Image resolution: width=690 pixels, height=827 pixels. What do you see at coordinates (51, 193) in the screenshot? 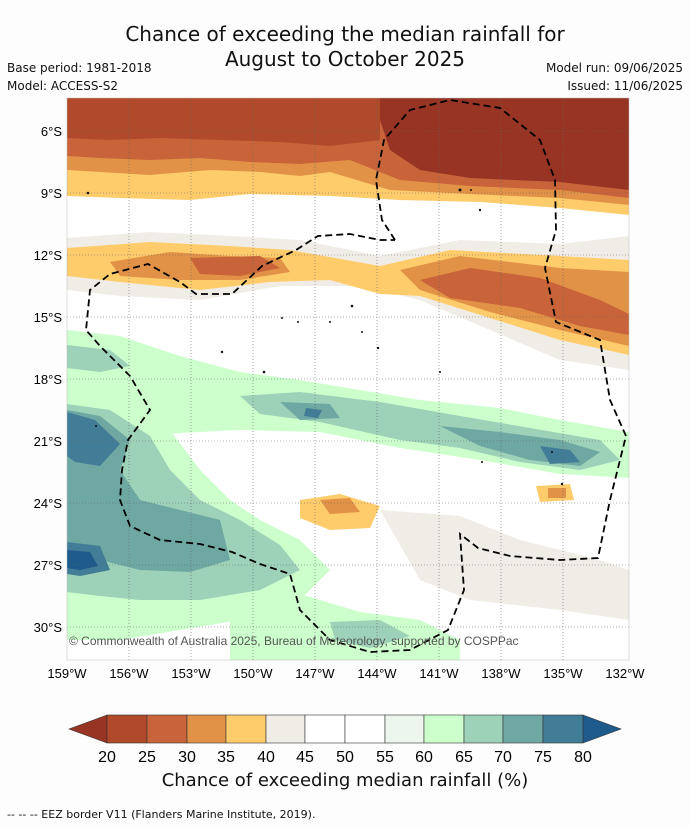
I see `lat-label: 9°S` at bounding box center [51, 193].